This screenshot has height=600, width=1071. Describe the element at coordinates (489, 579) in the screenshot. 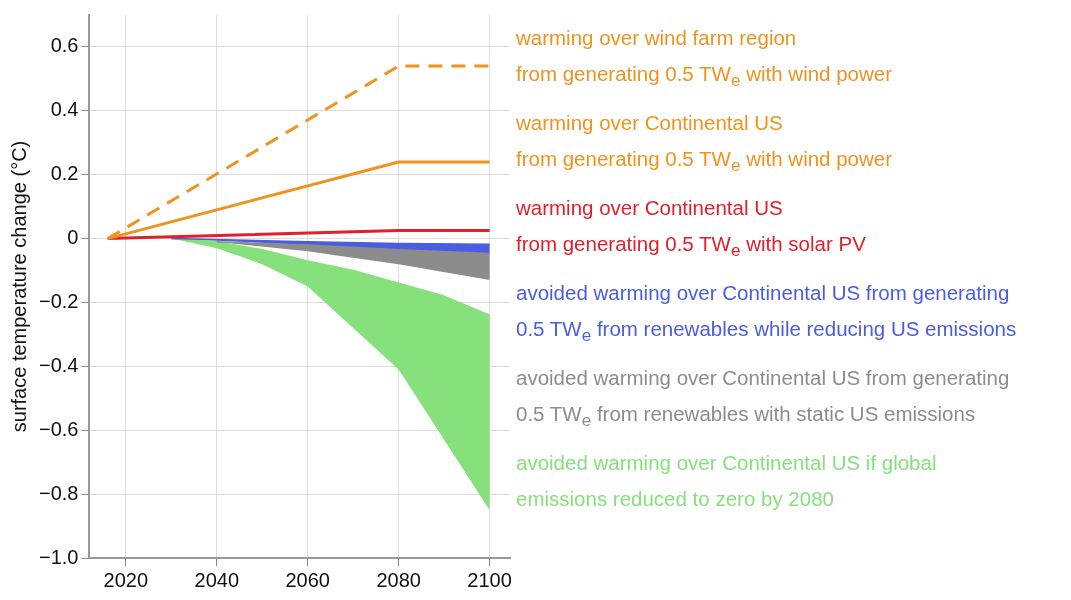

I see `x-tick-label: 2100` at that location.